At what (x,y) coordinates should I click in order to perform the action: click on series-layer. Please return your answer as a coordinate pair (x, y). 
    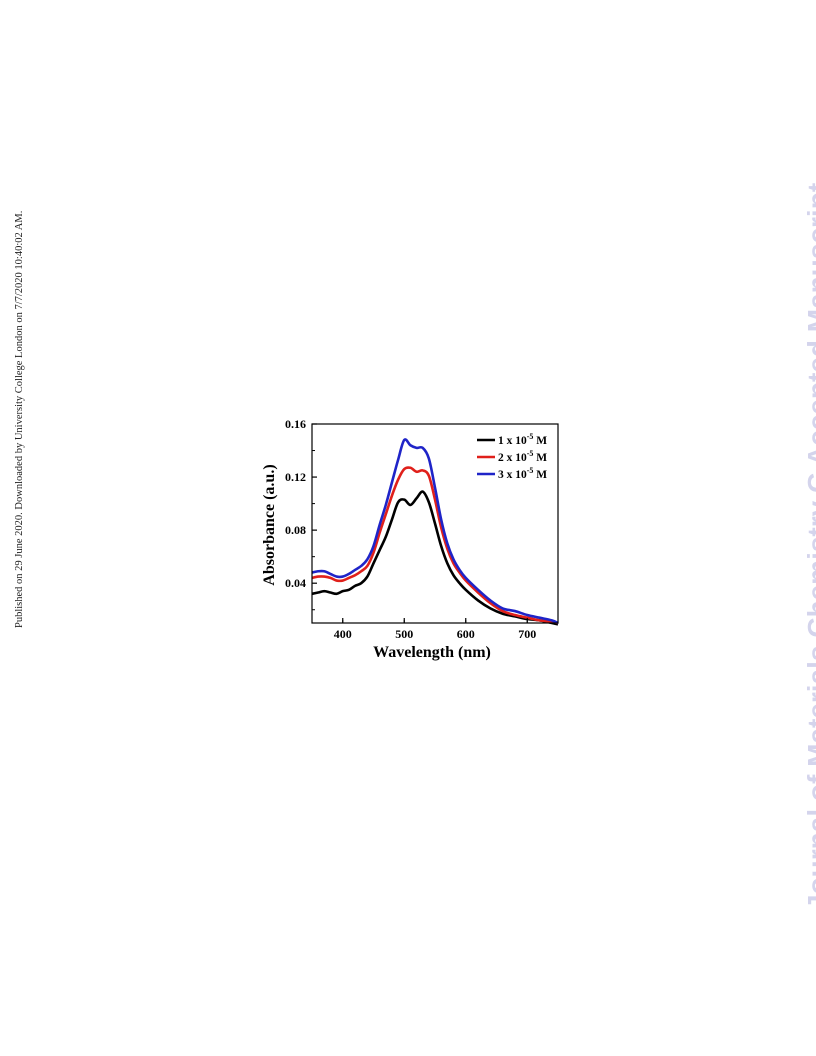
    Looking at the image, I should click on (435, 532).